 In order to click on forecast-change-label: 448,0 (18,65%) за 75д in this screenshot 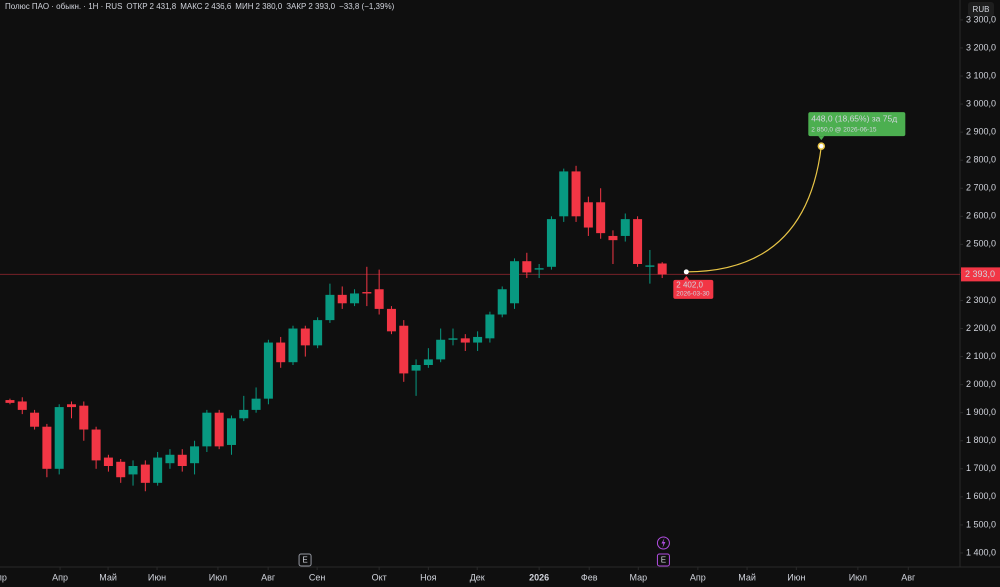, I will do `click(854, 118)`.